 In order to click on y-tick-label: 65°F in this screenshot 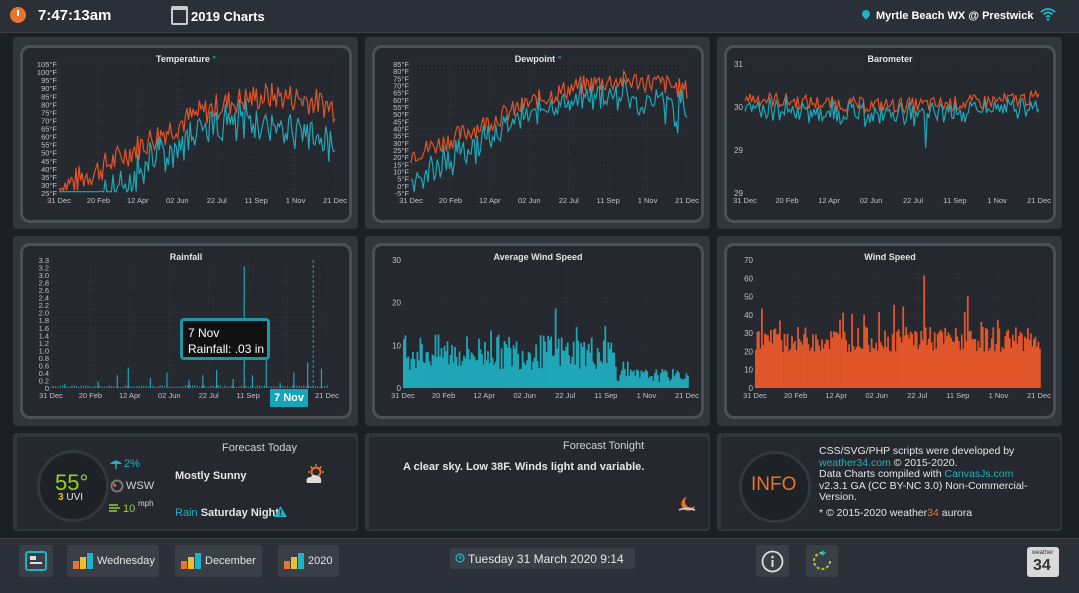, I will do `click(49, 129)`.